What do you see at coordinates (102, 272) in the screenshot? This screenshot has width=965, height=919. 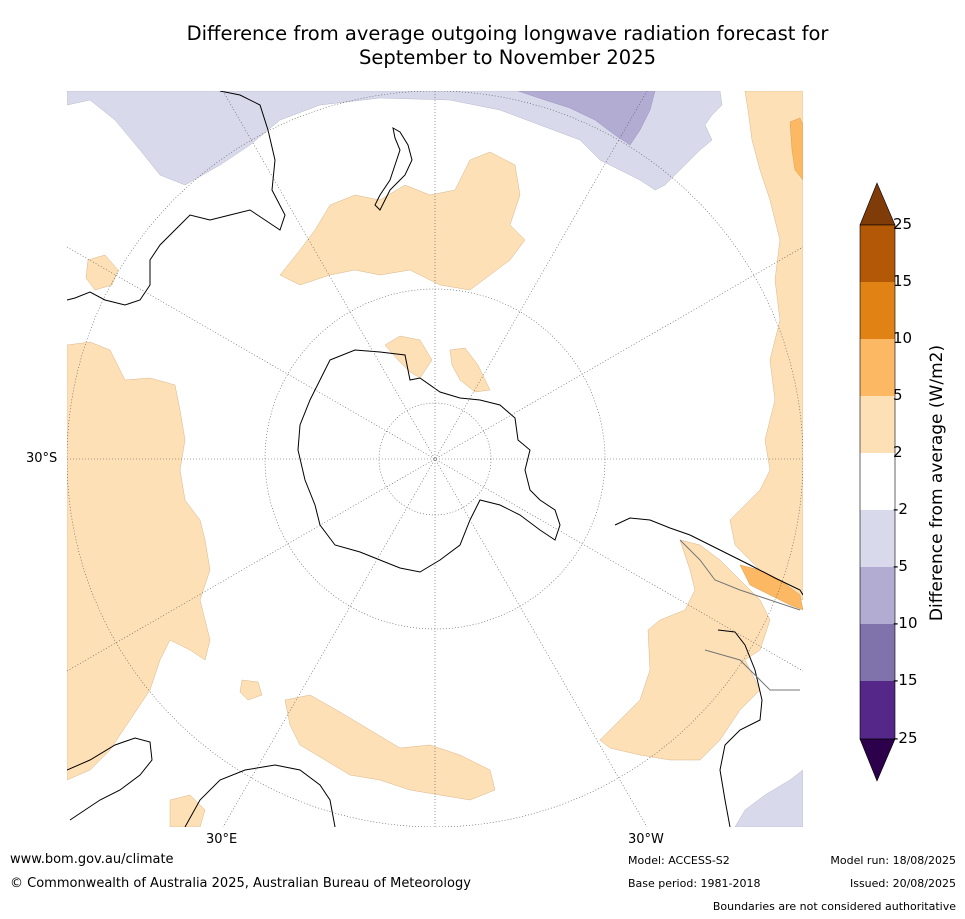 I see `anomaly-region-pos-small-left` at bounding box center [102, 272].